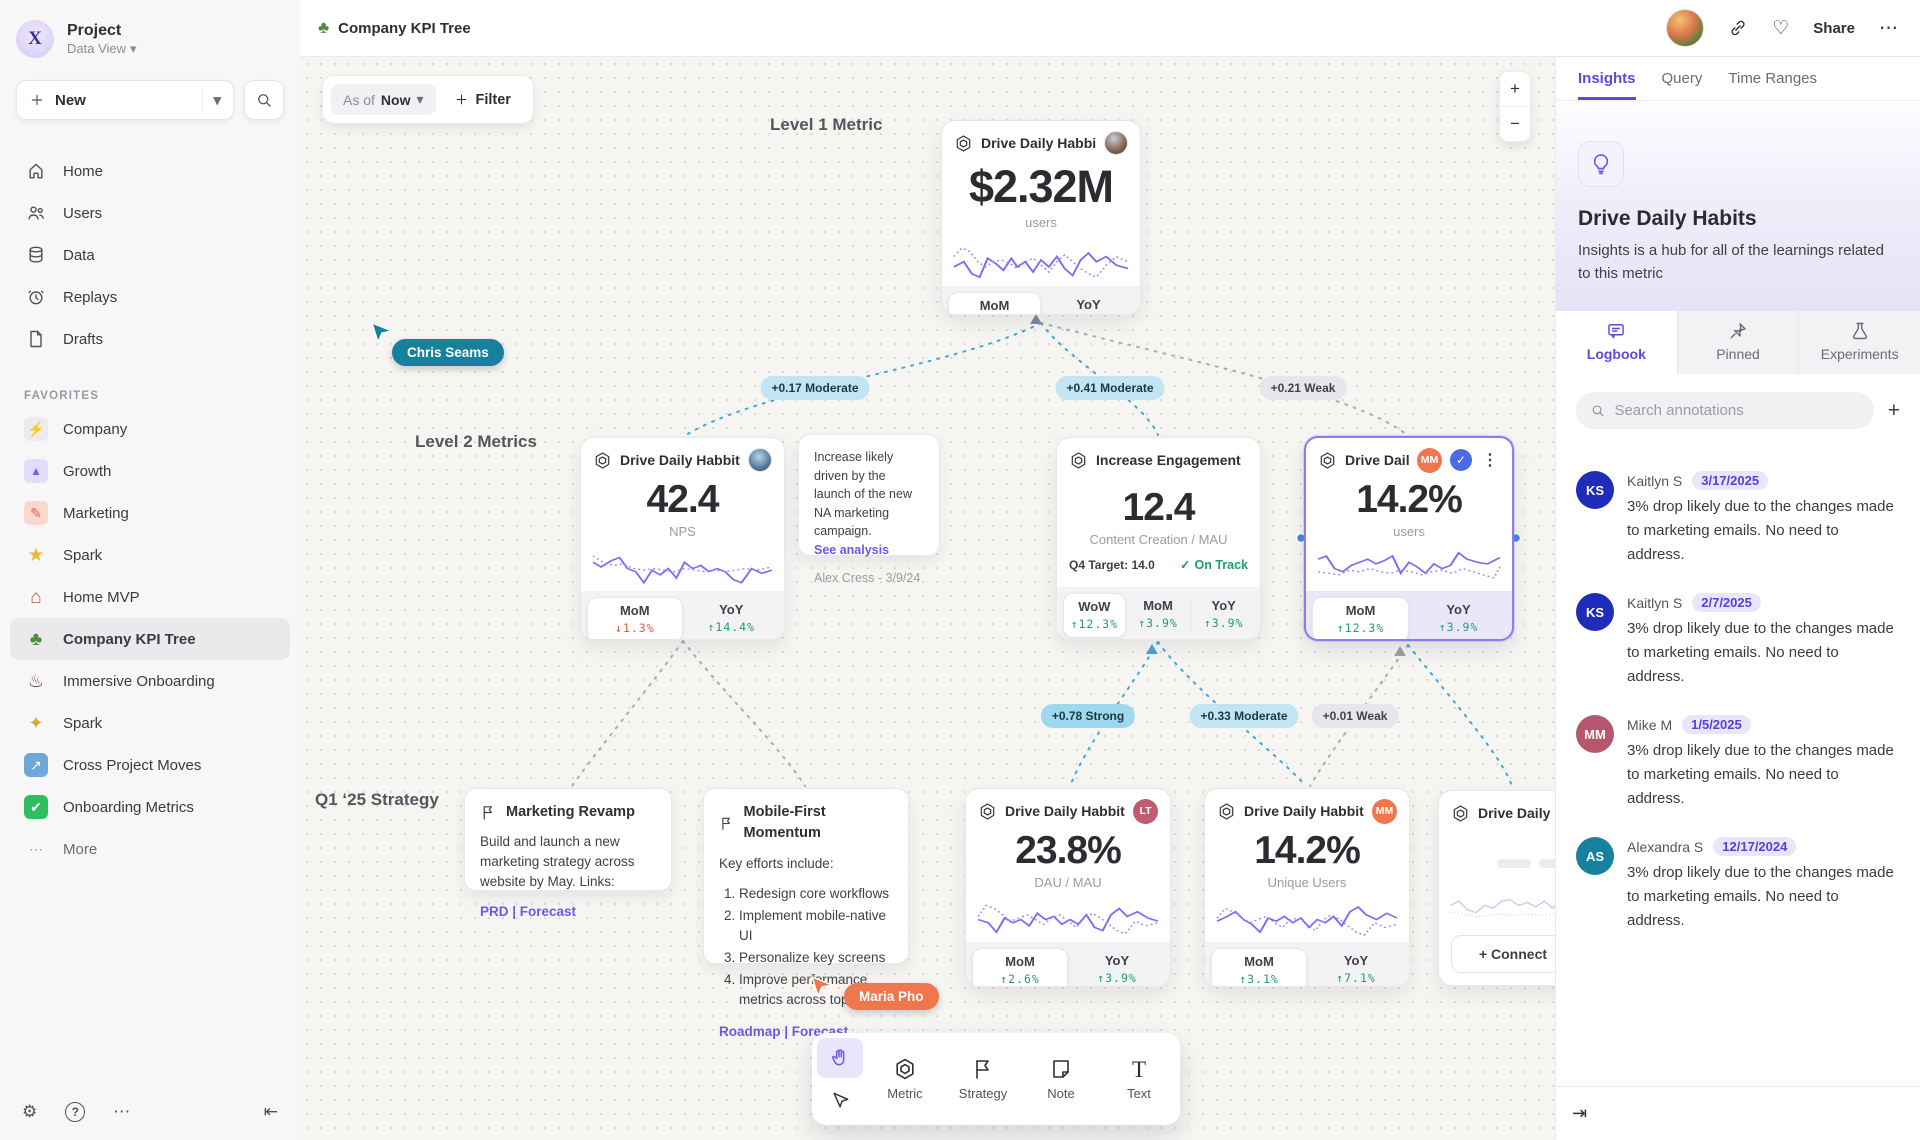  What do you see at coordinates (125, 100) in the screenshot?
I see `new-button: New ▾` at bounding box center [125, 100].